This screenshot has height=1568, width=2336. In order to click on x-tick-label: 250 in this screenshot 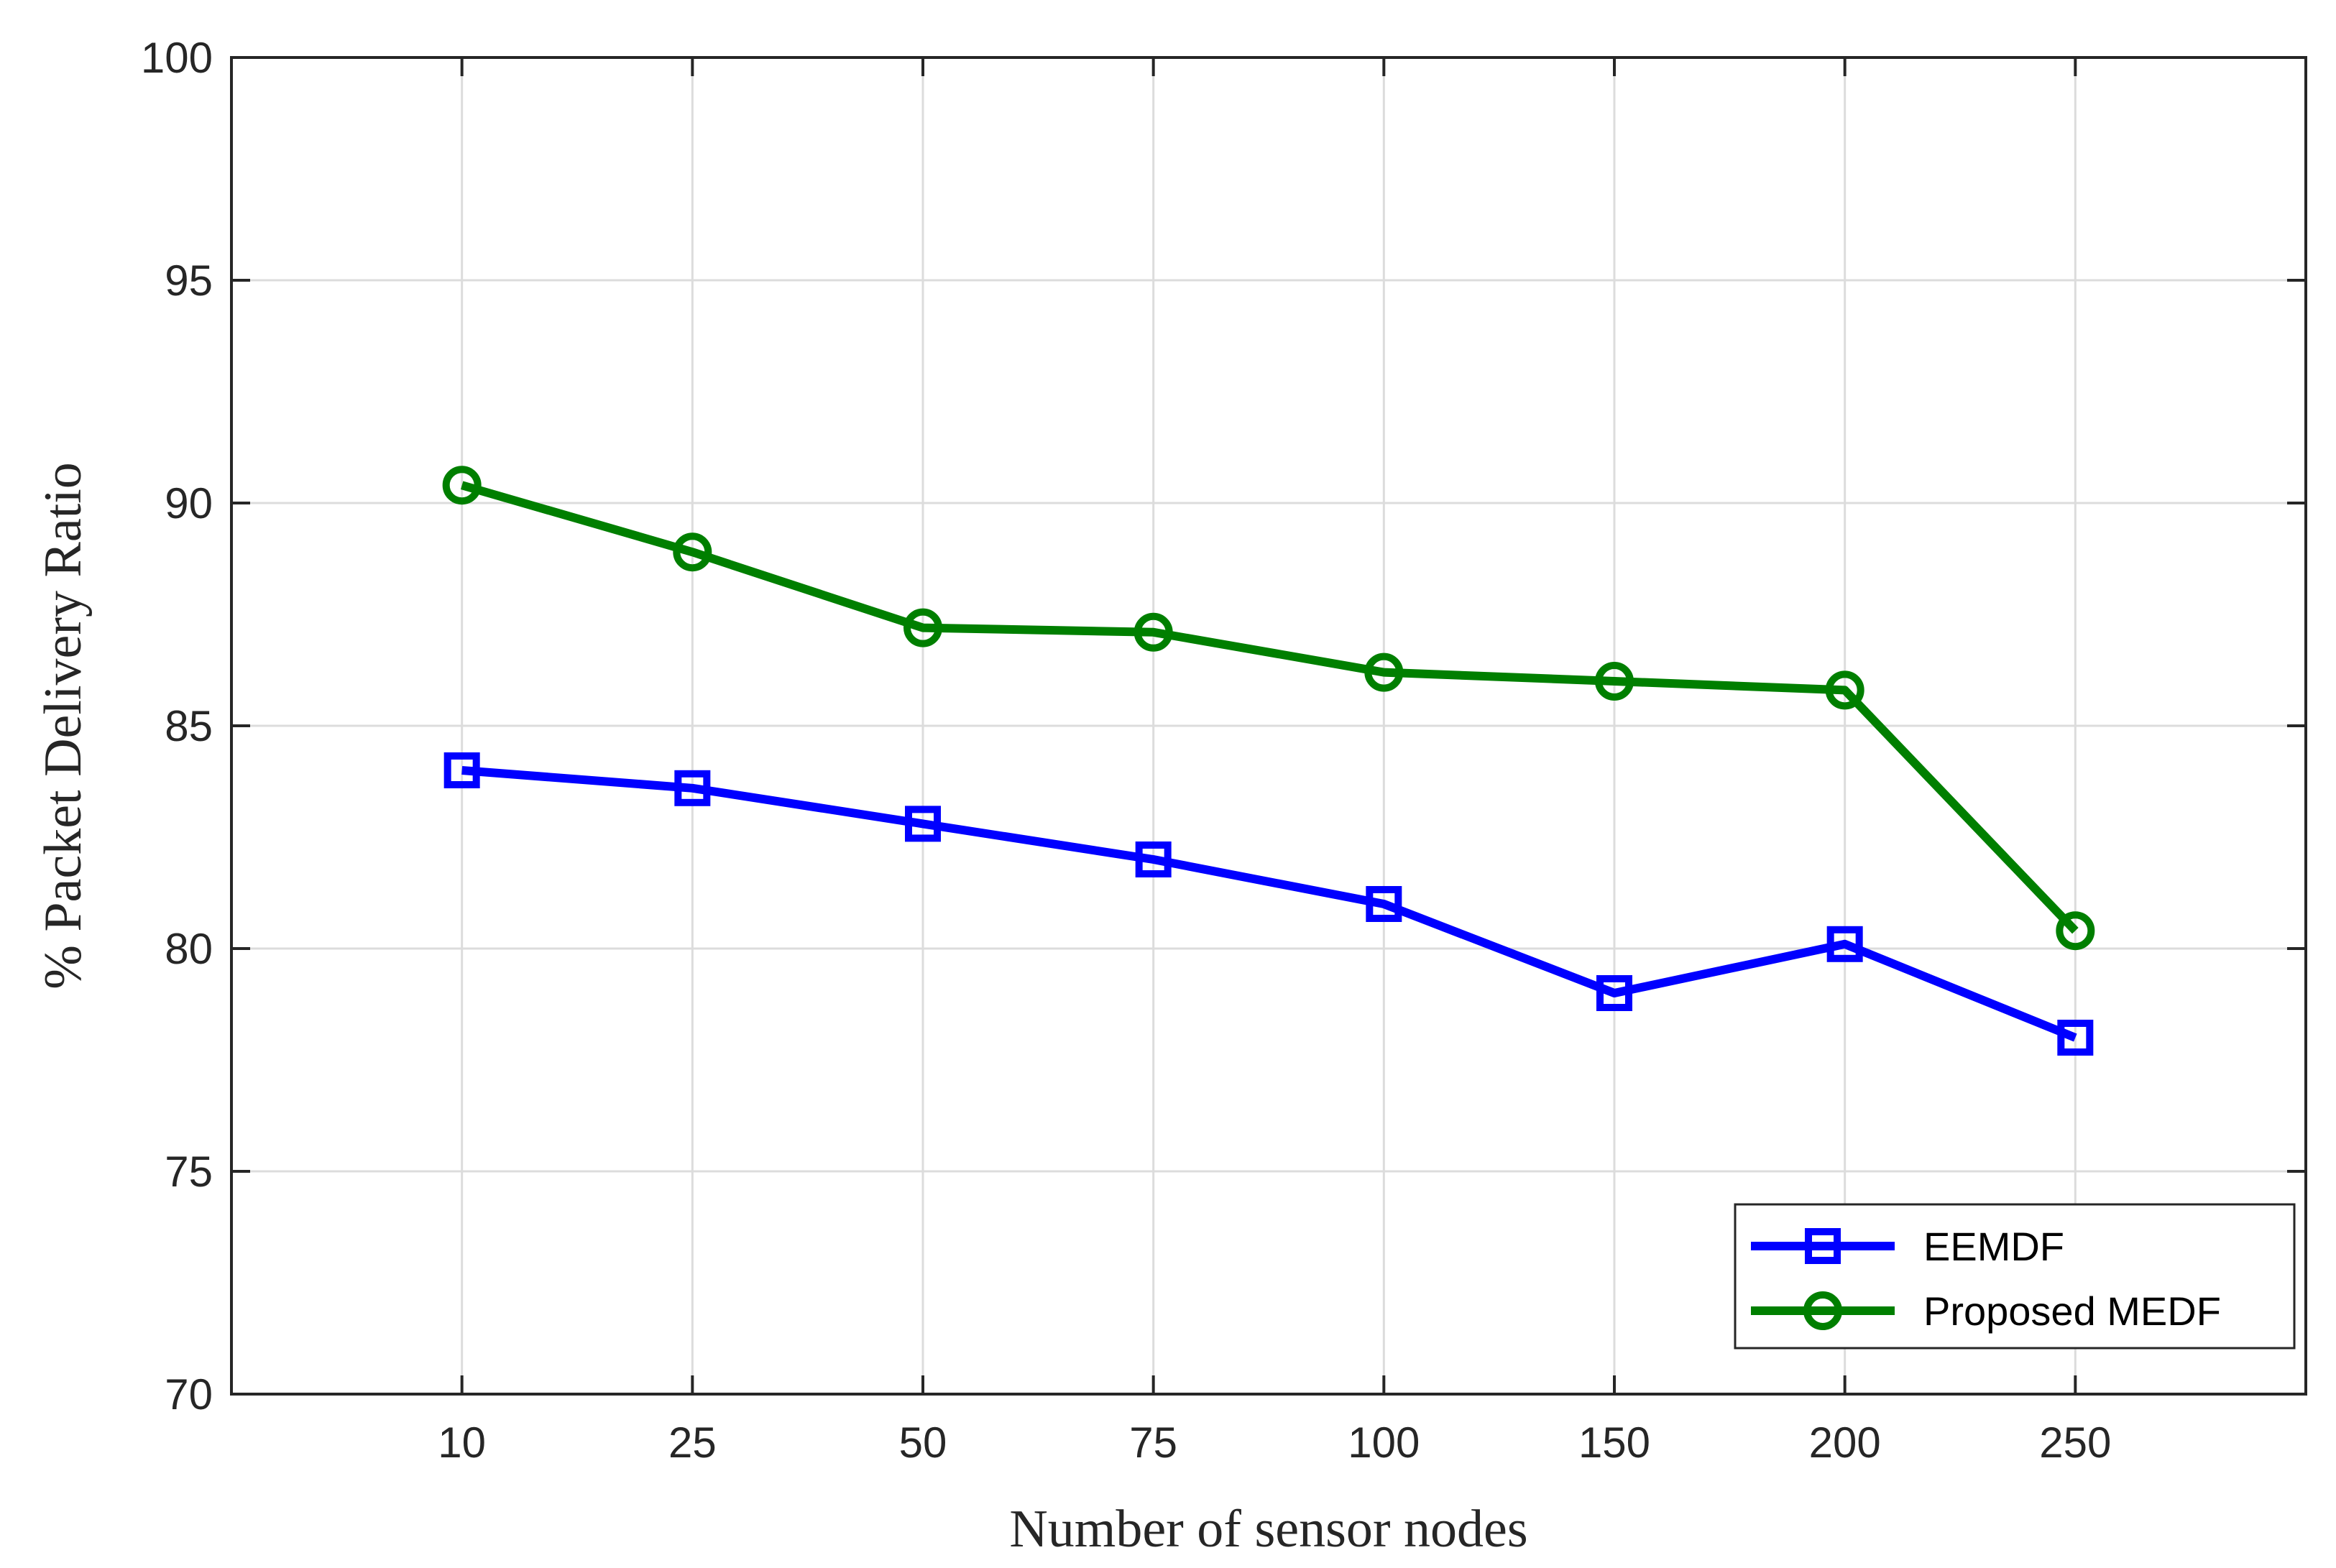, I will do `click(2075, 1443)`.